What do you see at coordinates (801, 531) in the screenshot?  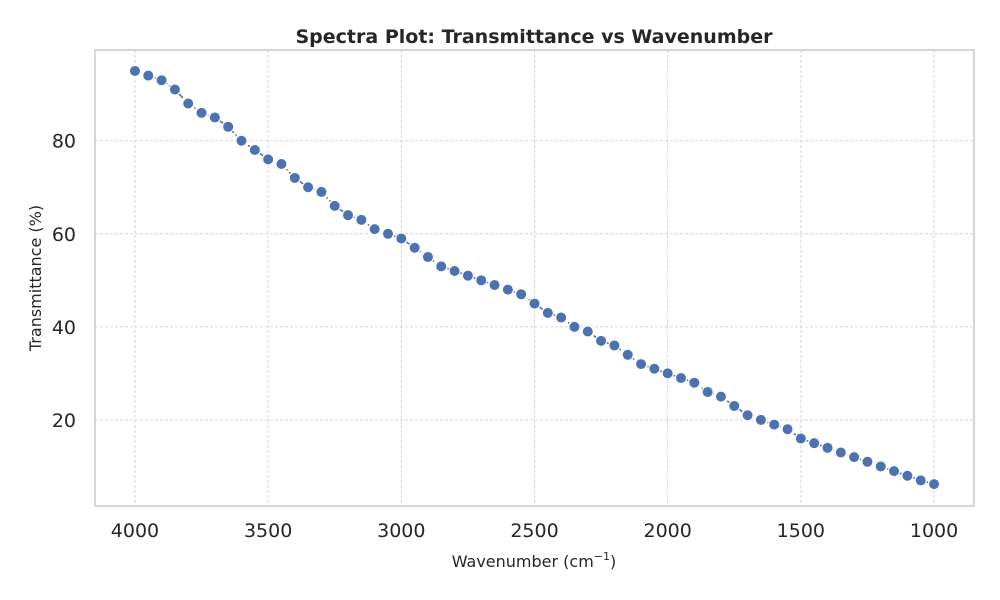 I see `x-tick-label: 1500` at bounding box center [801, 531].